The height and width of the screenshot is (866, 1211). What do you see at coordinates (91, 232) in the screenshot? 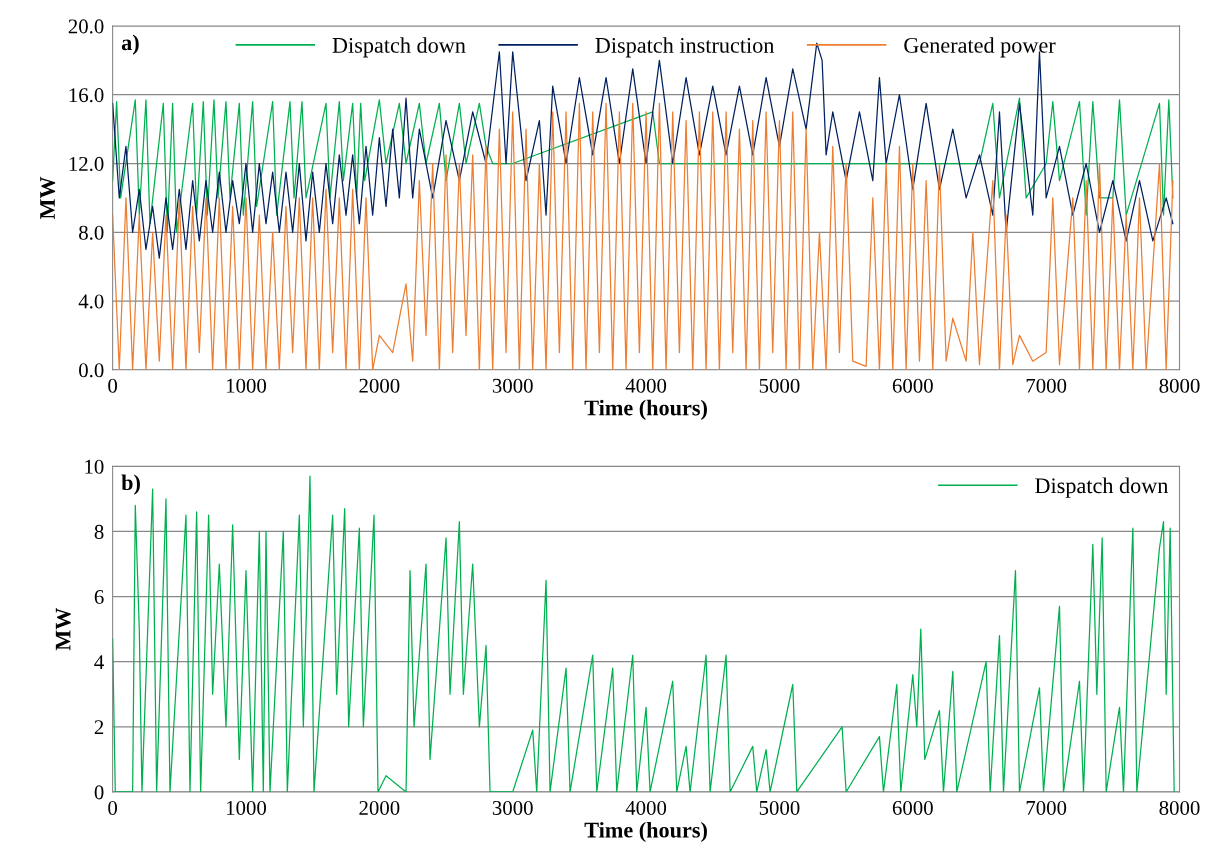
I see `y-tick-label: 8.0` at bounding box center [91, 232].